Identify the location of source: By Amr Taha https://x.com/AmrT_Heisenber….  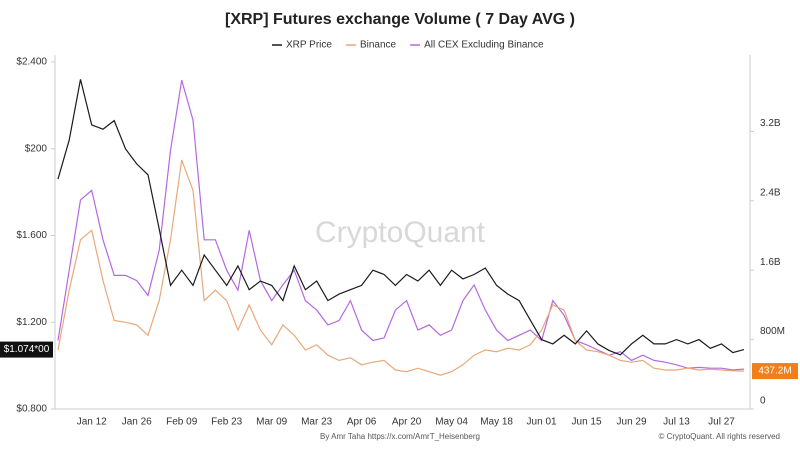
(400, 436).